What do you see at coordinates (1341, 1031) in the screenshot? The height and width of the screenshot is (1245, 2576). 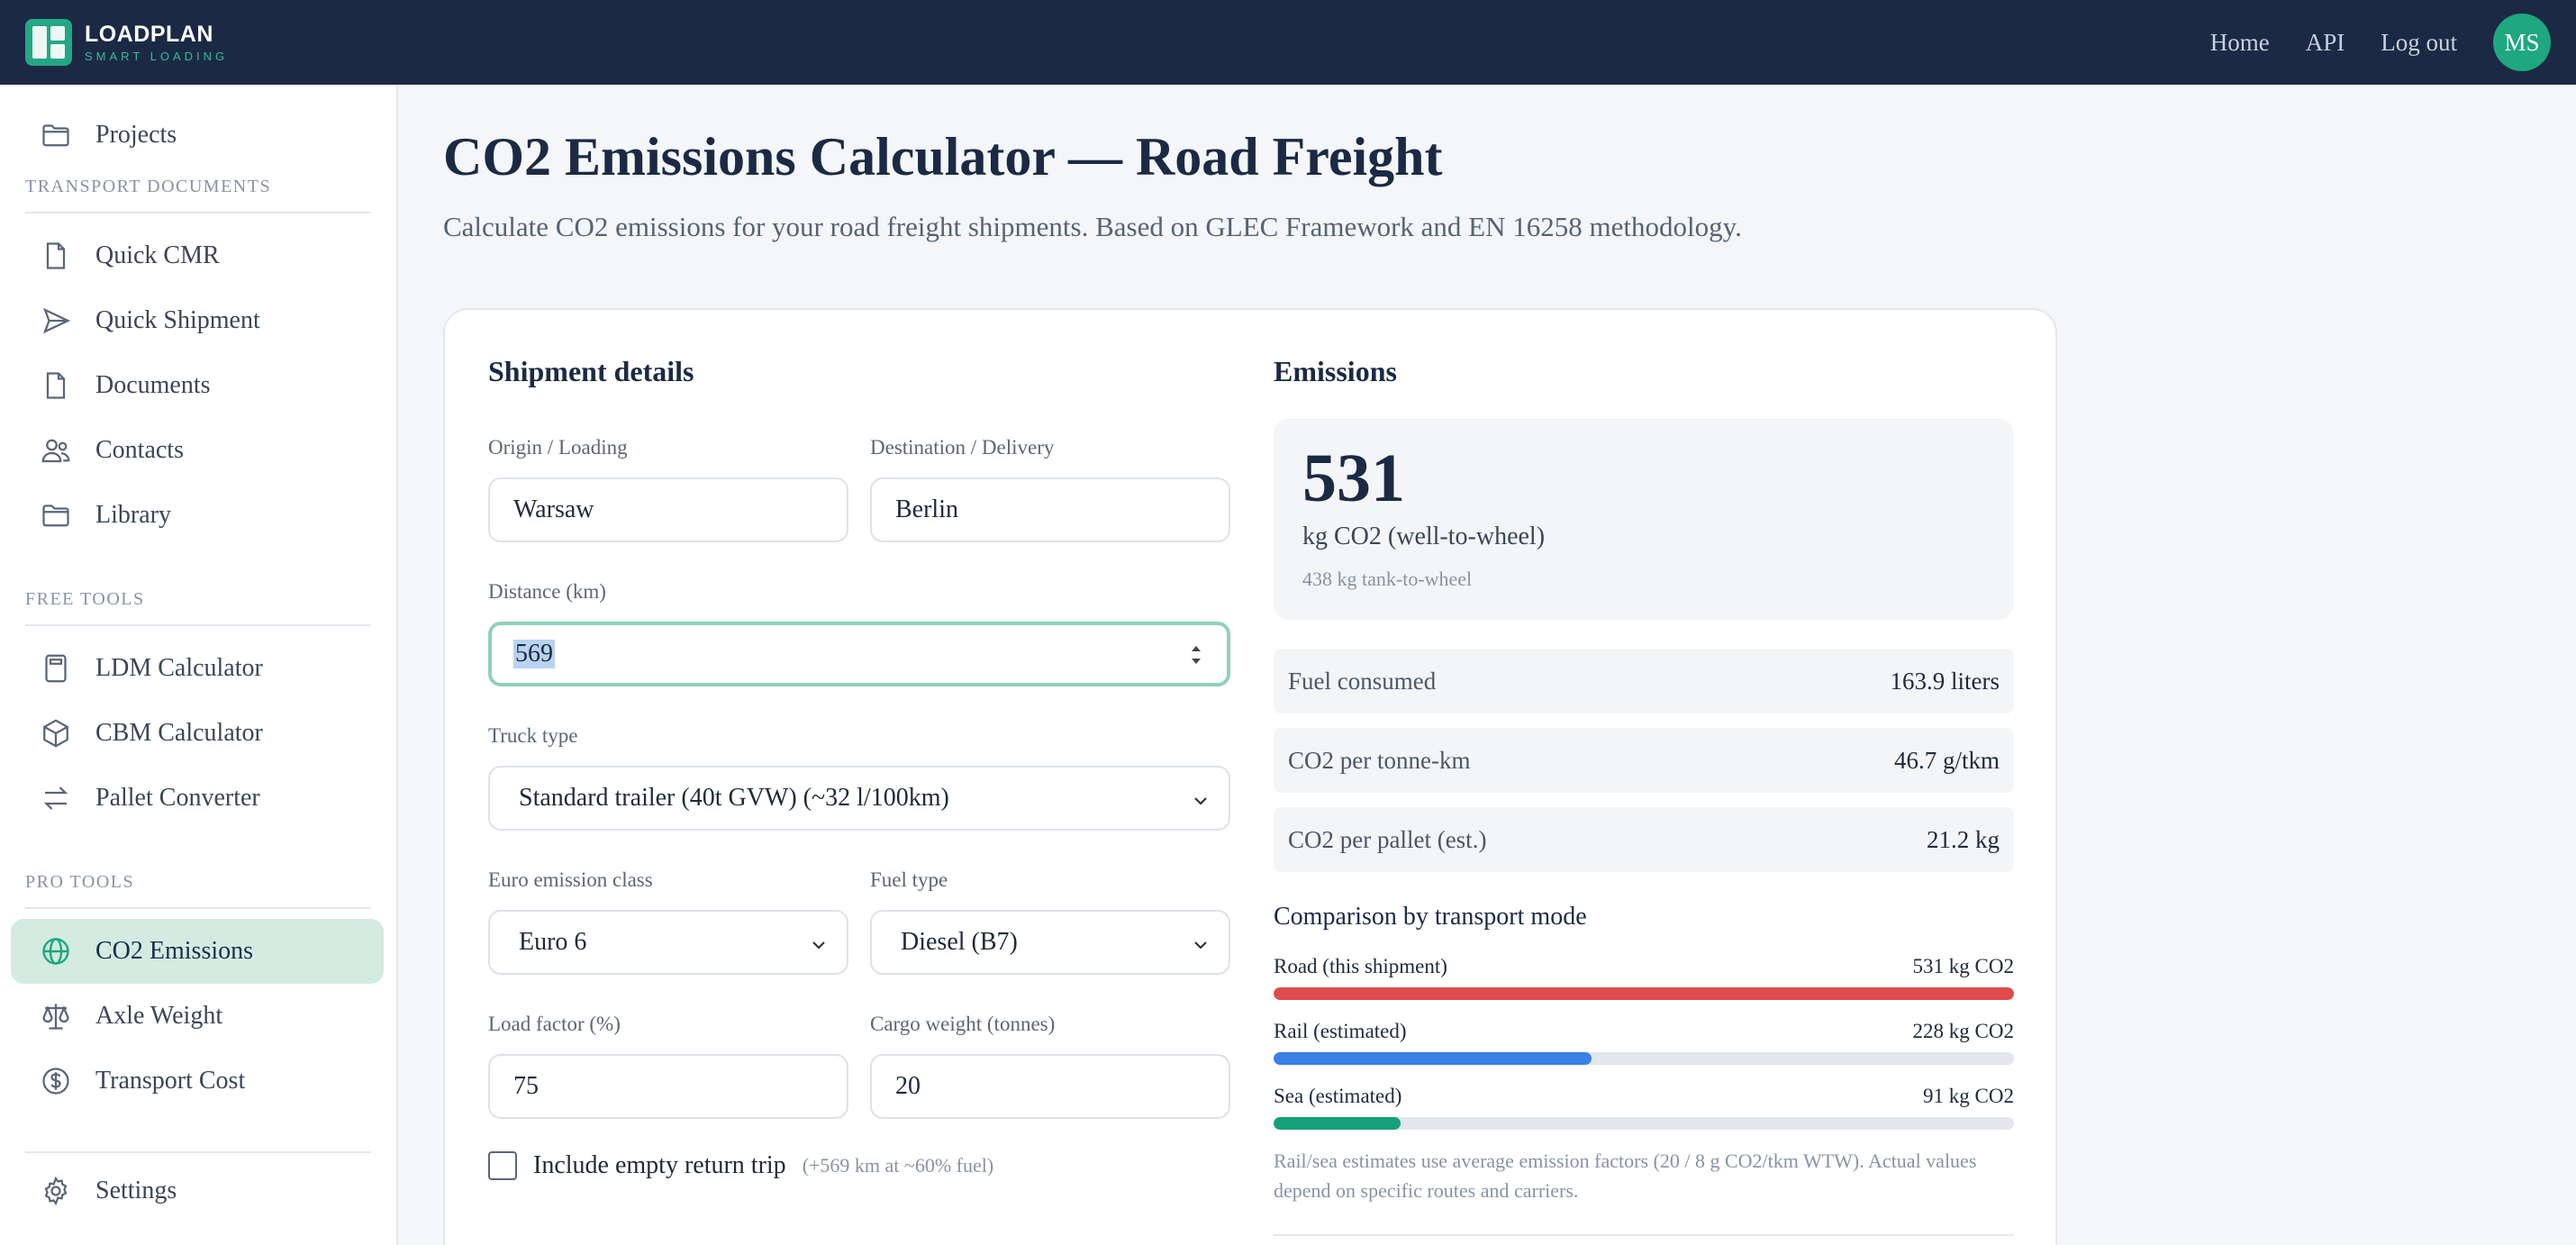 I see `mode-label: Rail (estimated)` at bounding box center [1341, 1031].